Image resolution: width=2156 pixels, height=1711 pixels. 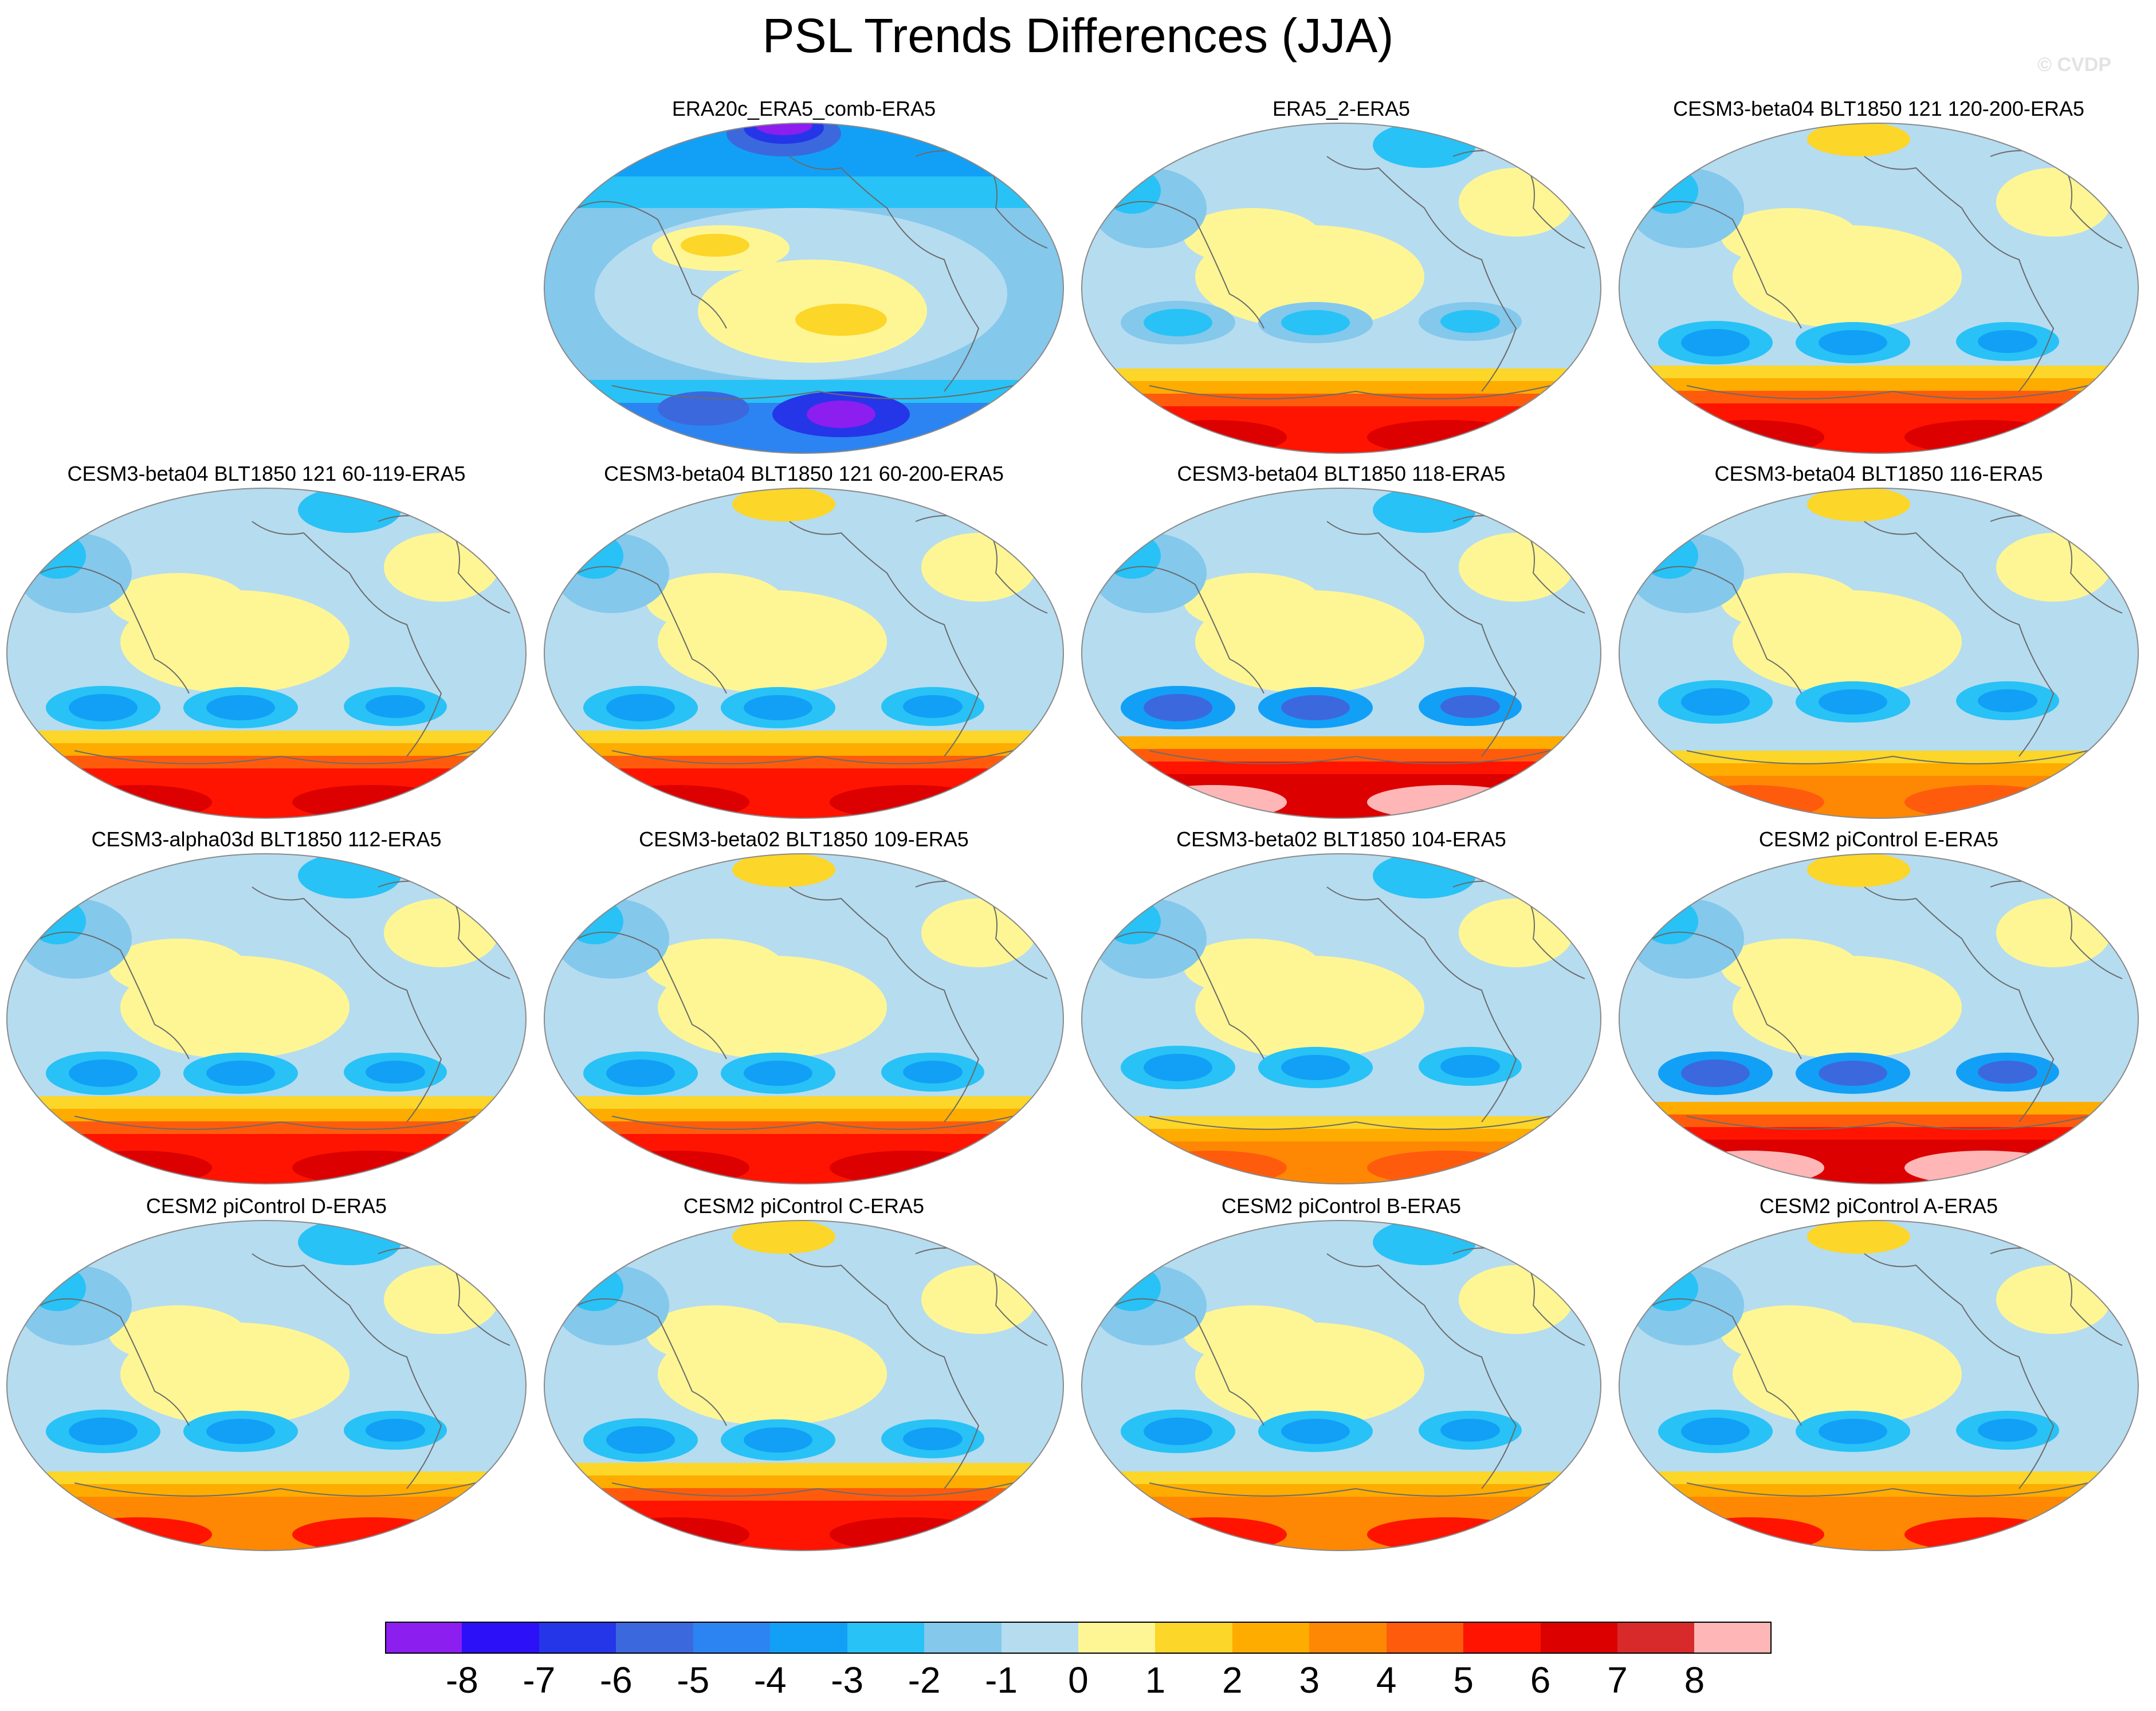 I want to click on panel-title: CESM3-beta04 BLT1850 118-ERA5, so click(x=1341, y=473).